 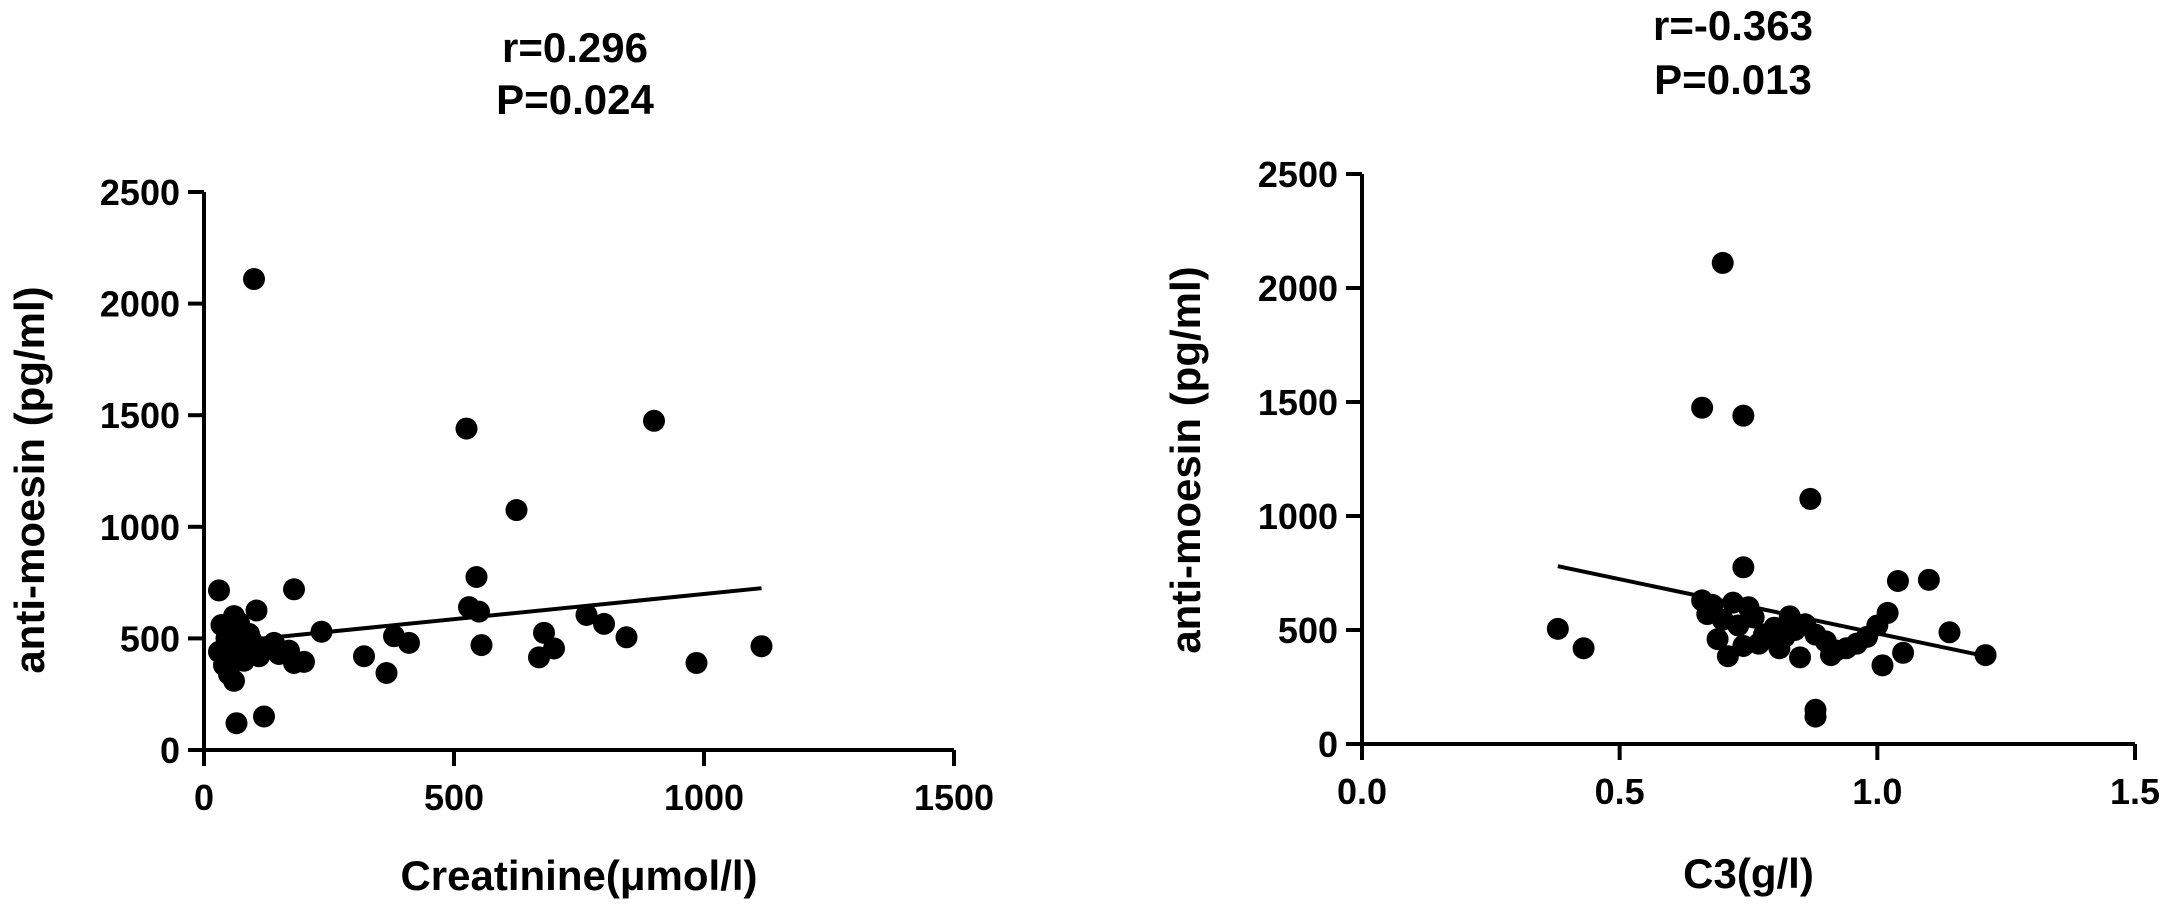 I want to click on x-tick-label: 1500, so click(x=954, y=797).